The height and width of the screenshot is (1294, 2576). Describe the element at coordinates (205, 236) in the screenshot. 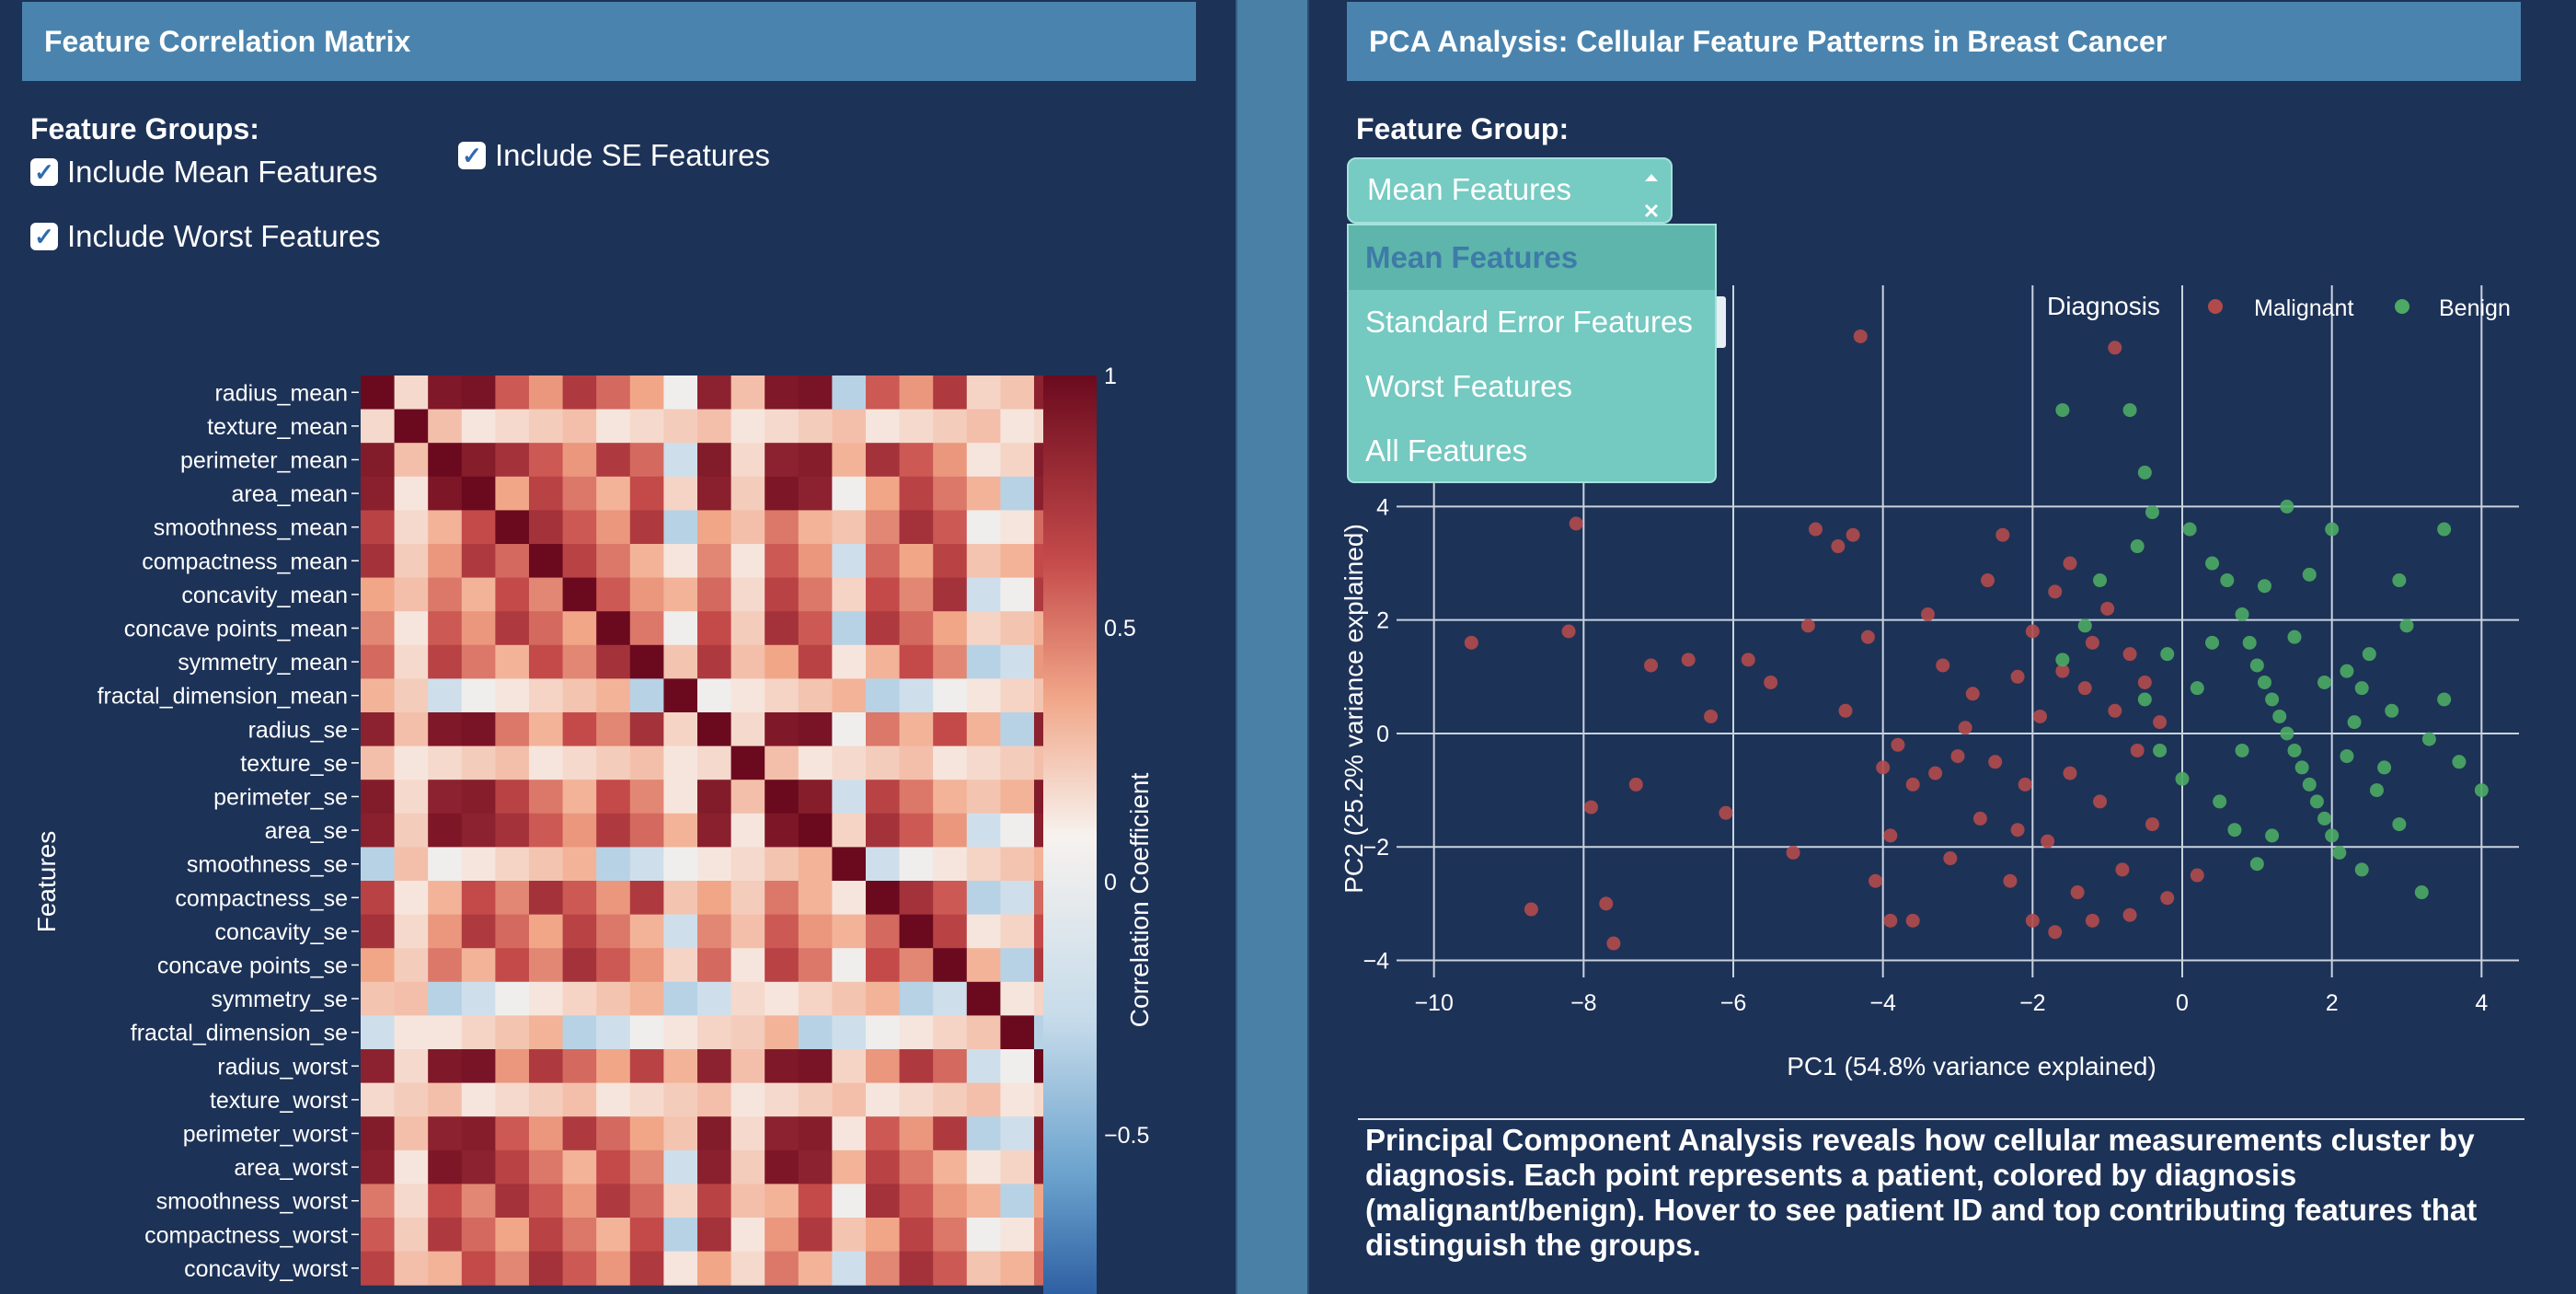

I see `include-worst-checkbox: ✓ Include Worst Features` at that location.